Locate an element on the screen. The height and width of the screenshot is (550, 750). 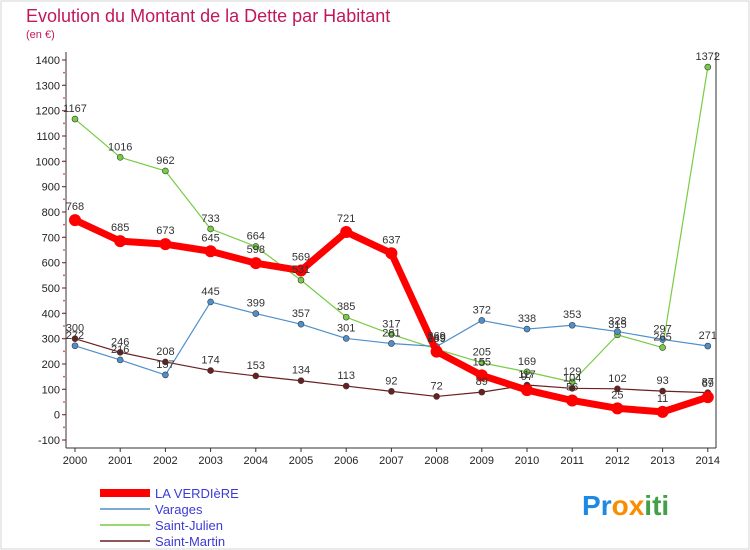
legend-entry: LA VERDIèRE is located at coordinates (197, 493).